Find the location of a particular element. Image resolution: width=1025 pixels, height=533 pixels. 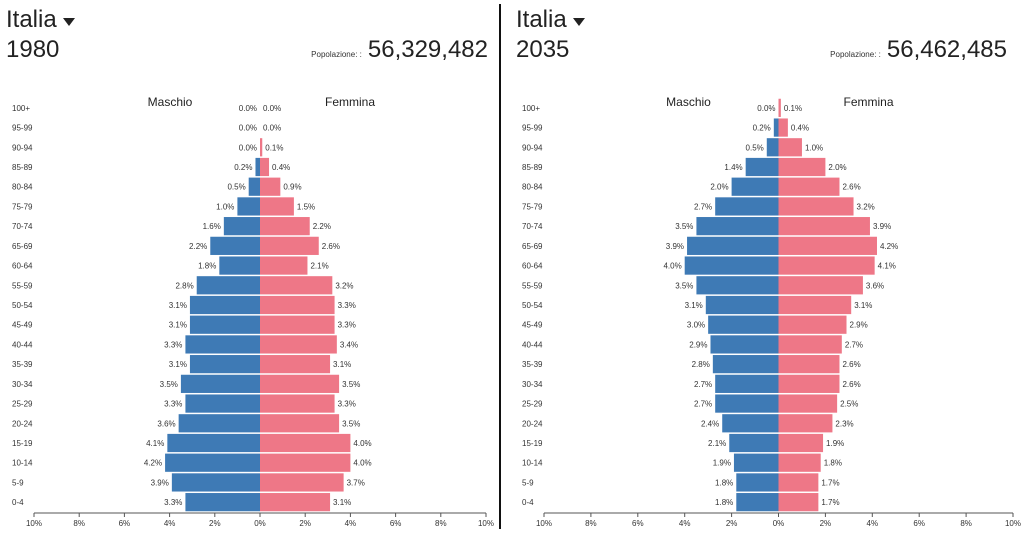

male-value-label: 1.0% is located at coordinates (225, 206).